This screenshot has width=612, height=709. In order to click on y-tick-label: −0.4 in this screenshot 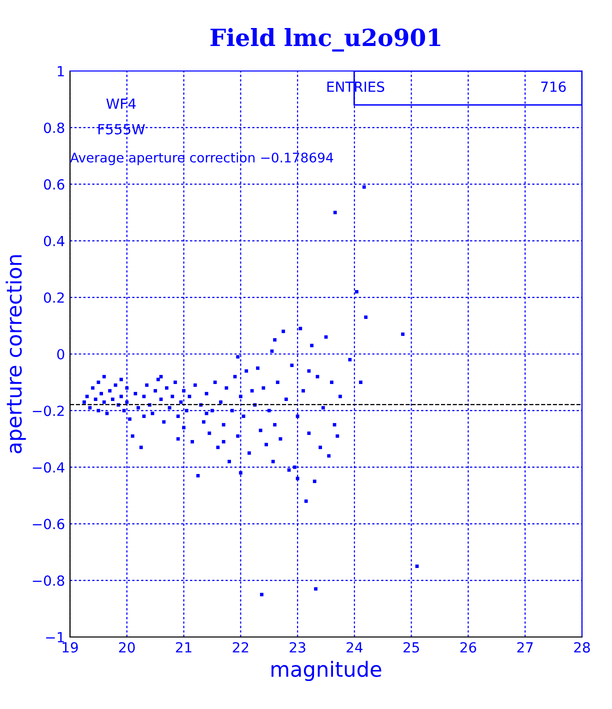, I will do `click(48, 467)`.